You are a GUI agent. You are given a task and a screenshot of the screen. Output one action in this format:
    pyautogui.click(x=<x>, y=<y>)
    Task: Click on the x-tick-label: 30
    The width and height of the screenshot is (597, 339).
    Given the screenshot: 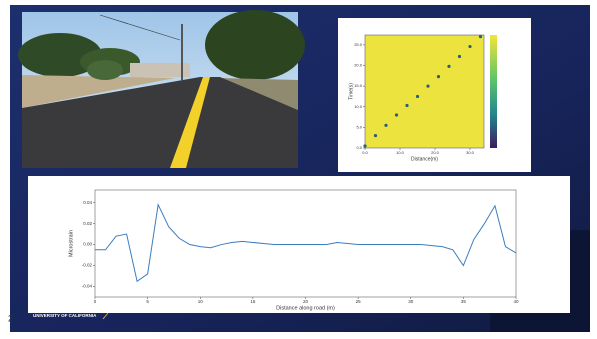 What is the action you would take?
    pyautogui.click(x=411, y=301)
    